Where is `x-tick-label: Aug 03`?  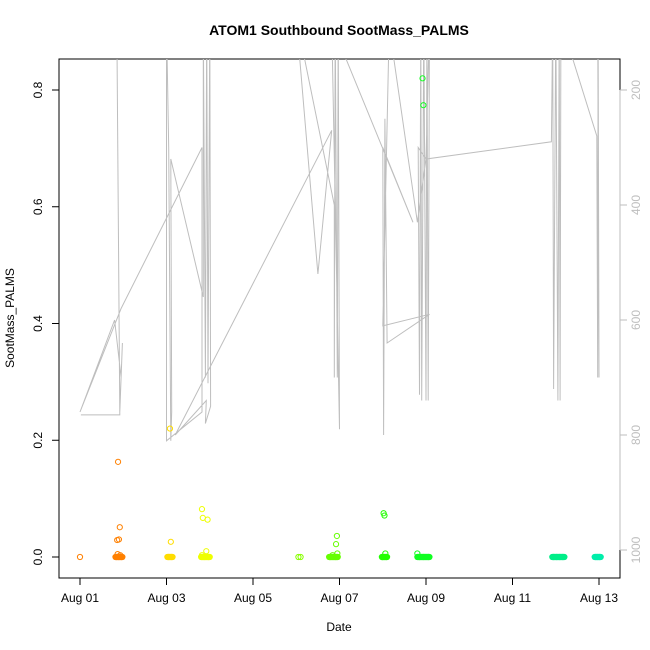 x-tick-label: Aug 03 is located at coordinates (166, 598).